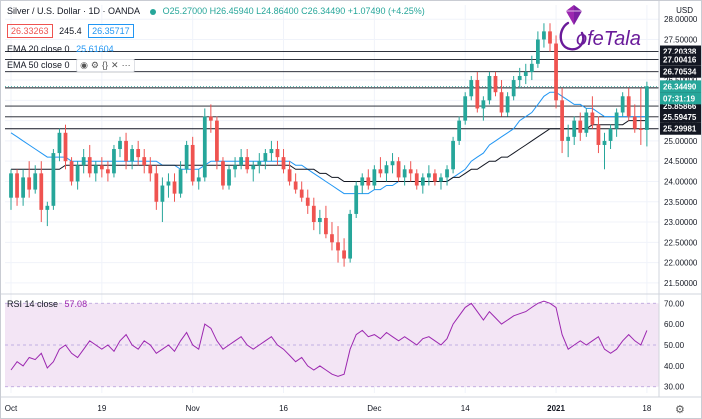 Image resolution: width=702 pixels, height=419 pixels. Describe the element at coordinates (71, 65) in the screenshot. I see `ema50-legend: EMA 50 close 0 ◉ ⚙ {} ✕ ⋯` at that location.